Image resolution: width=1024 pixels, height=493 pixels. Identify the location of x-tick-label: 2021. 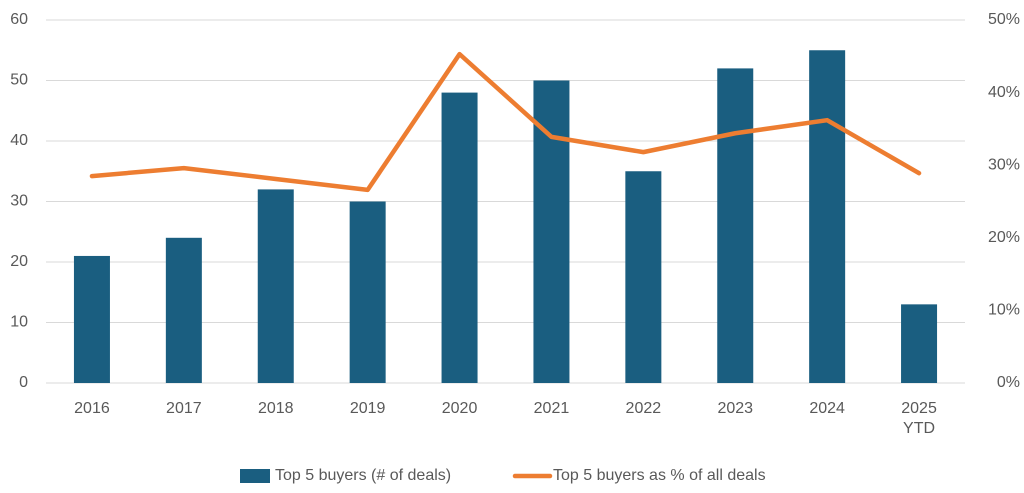
(551, 408).